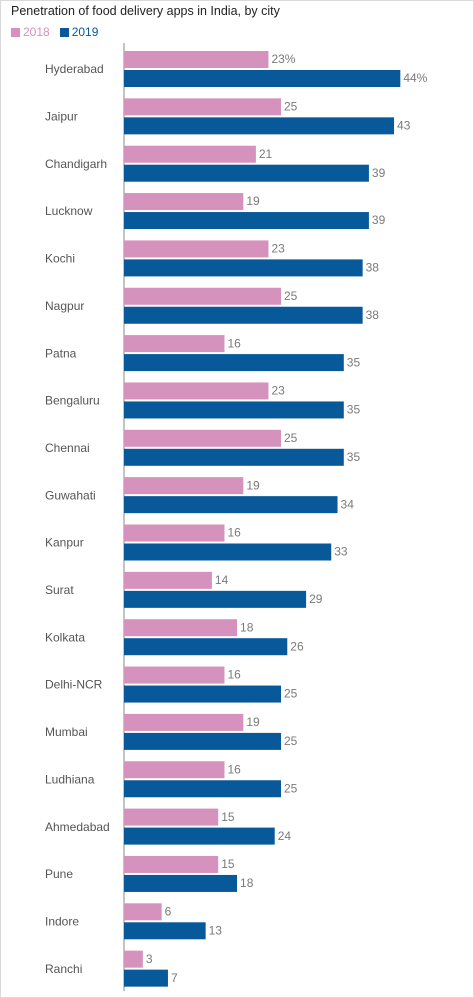 This screenshot has width=474, height=998. Describe the element at coordinates (379, 173) in the screenshot. I see `value-label-2019: 39` at that location.